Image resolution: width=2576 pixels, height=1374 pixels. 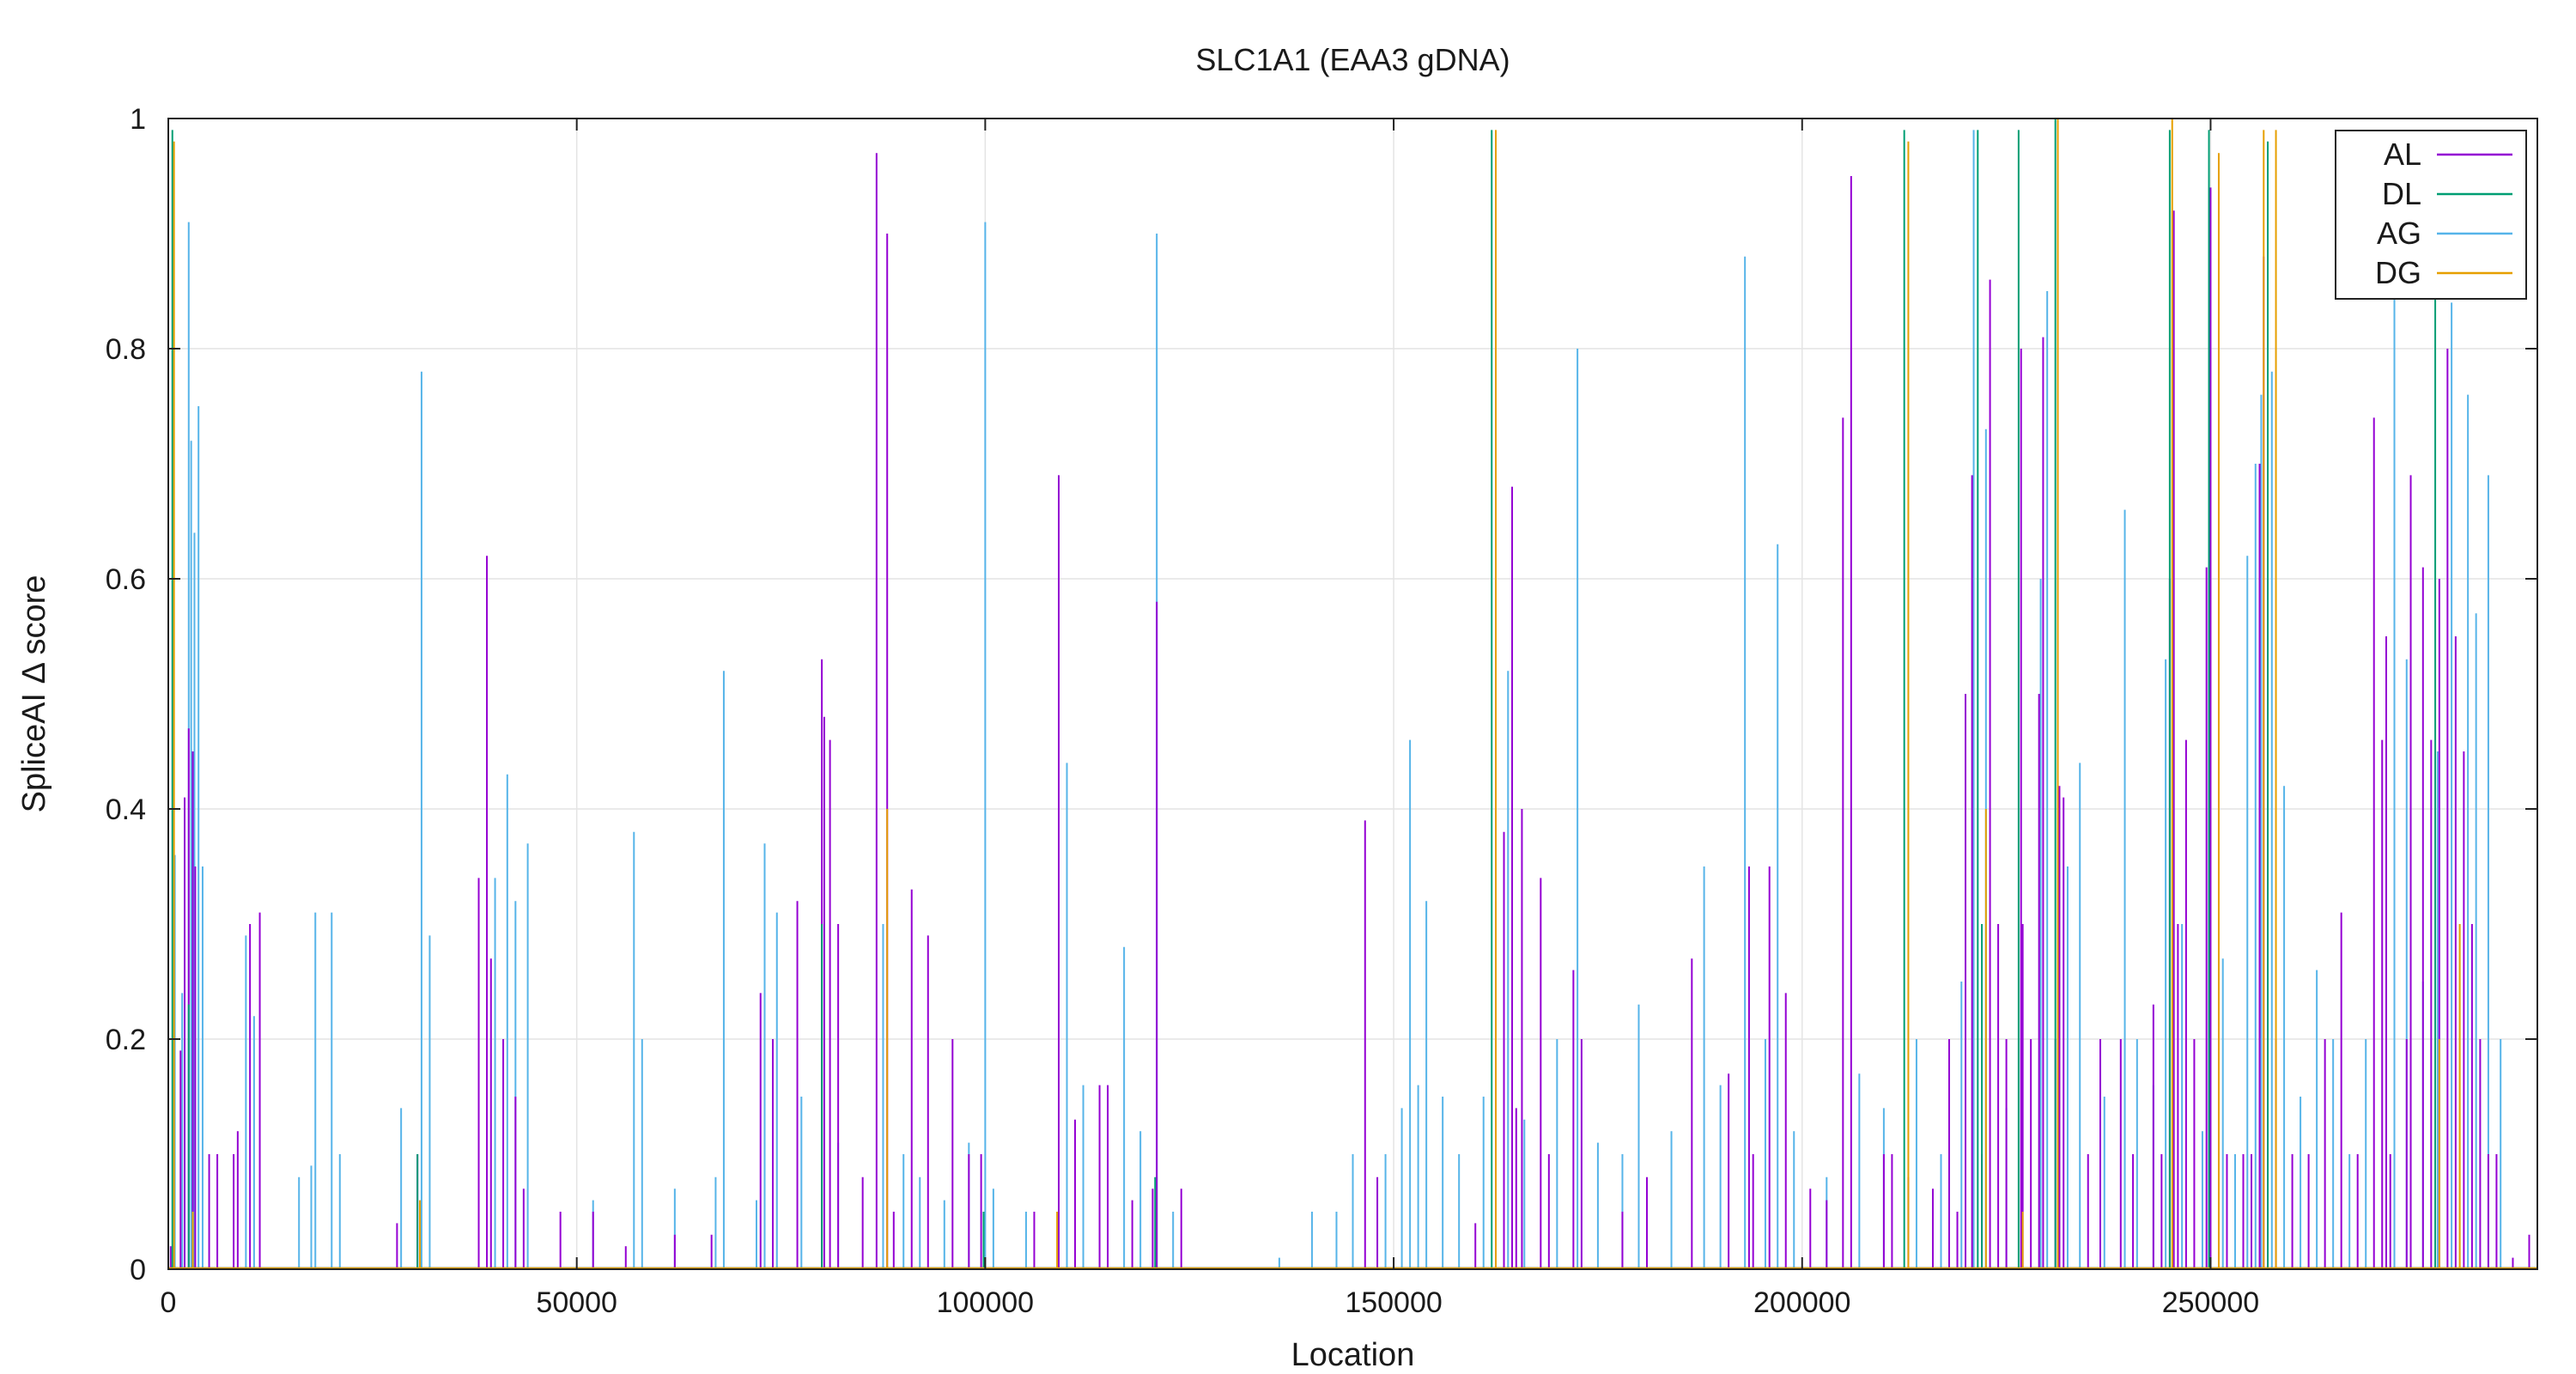 I want to click on chart-title: SLC1A1 (EAA3 gDNA), so click(x=1352, y=59).